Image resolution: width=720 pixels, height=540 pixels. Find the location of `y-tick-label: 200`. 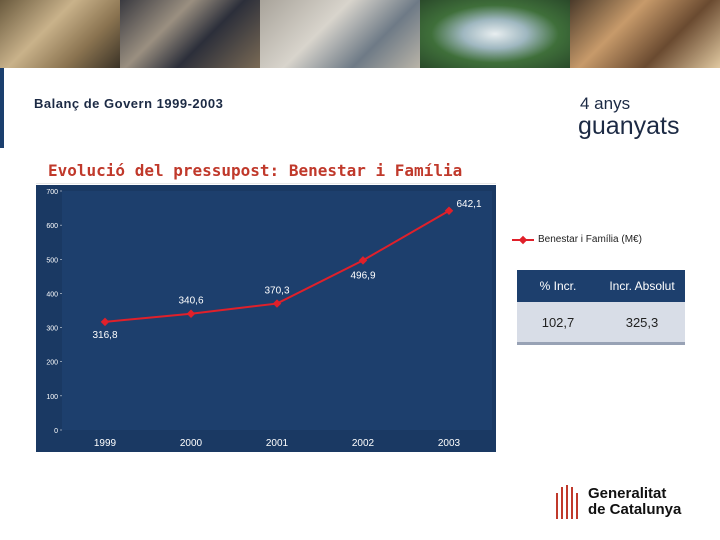

y-tick-label: 200 is located at coordinates (52, 363).